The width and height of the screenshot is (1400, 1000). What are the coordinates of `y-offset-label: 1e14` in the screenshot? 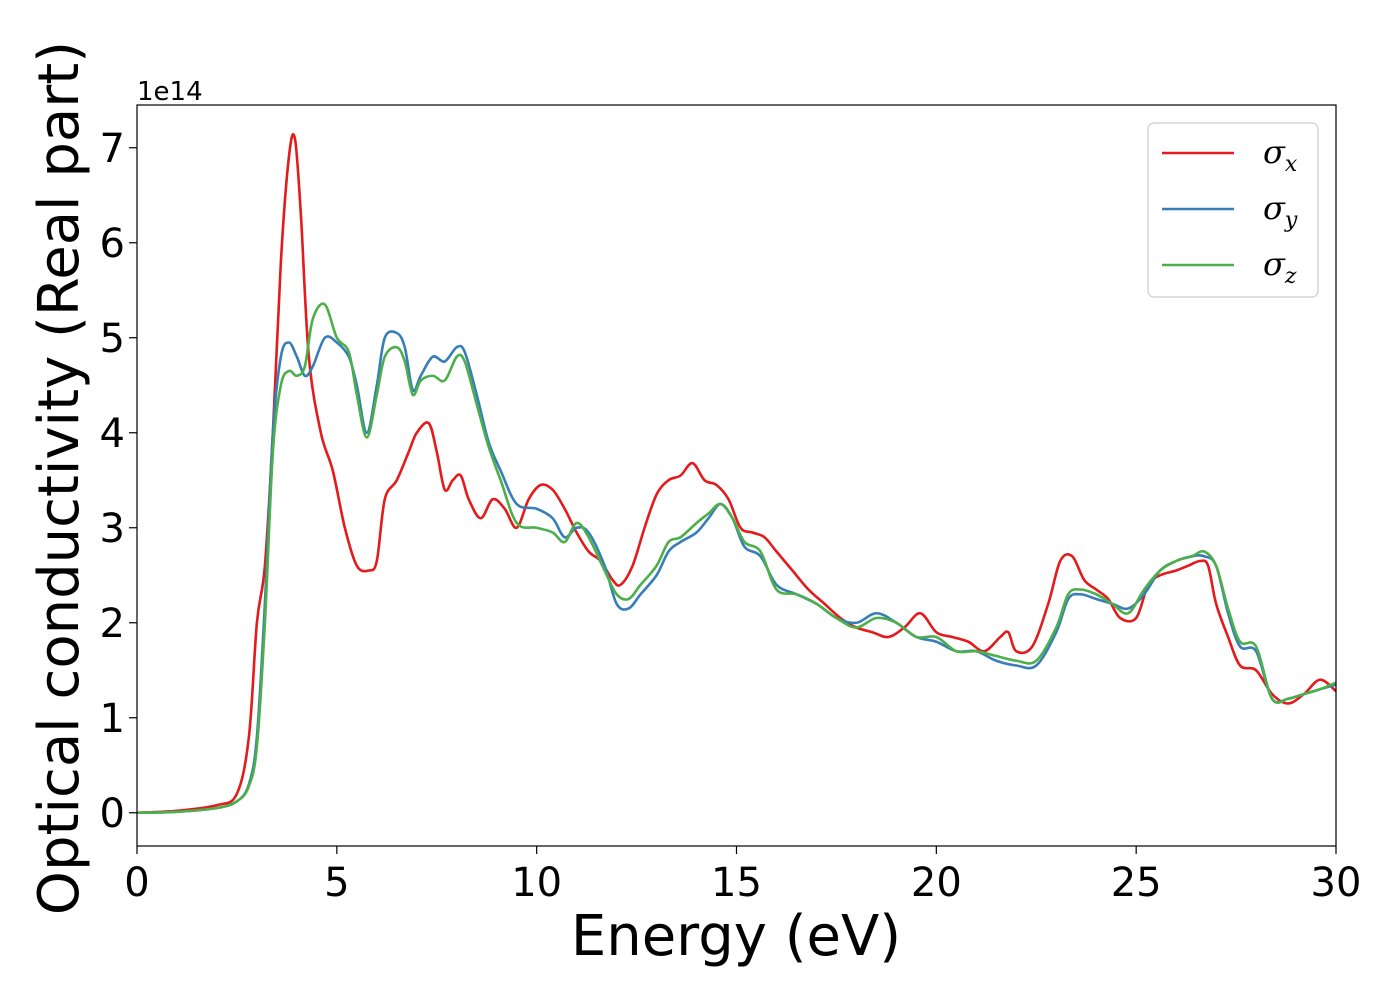 It's located at (170, 92).